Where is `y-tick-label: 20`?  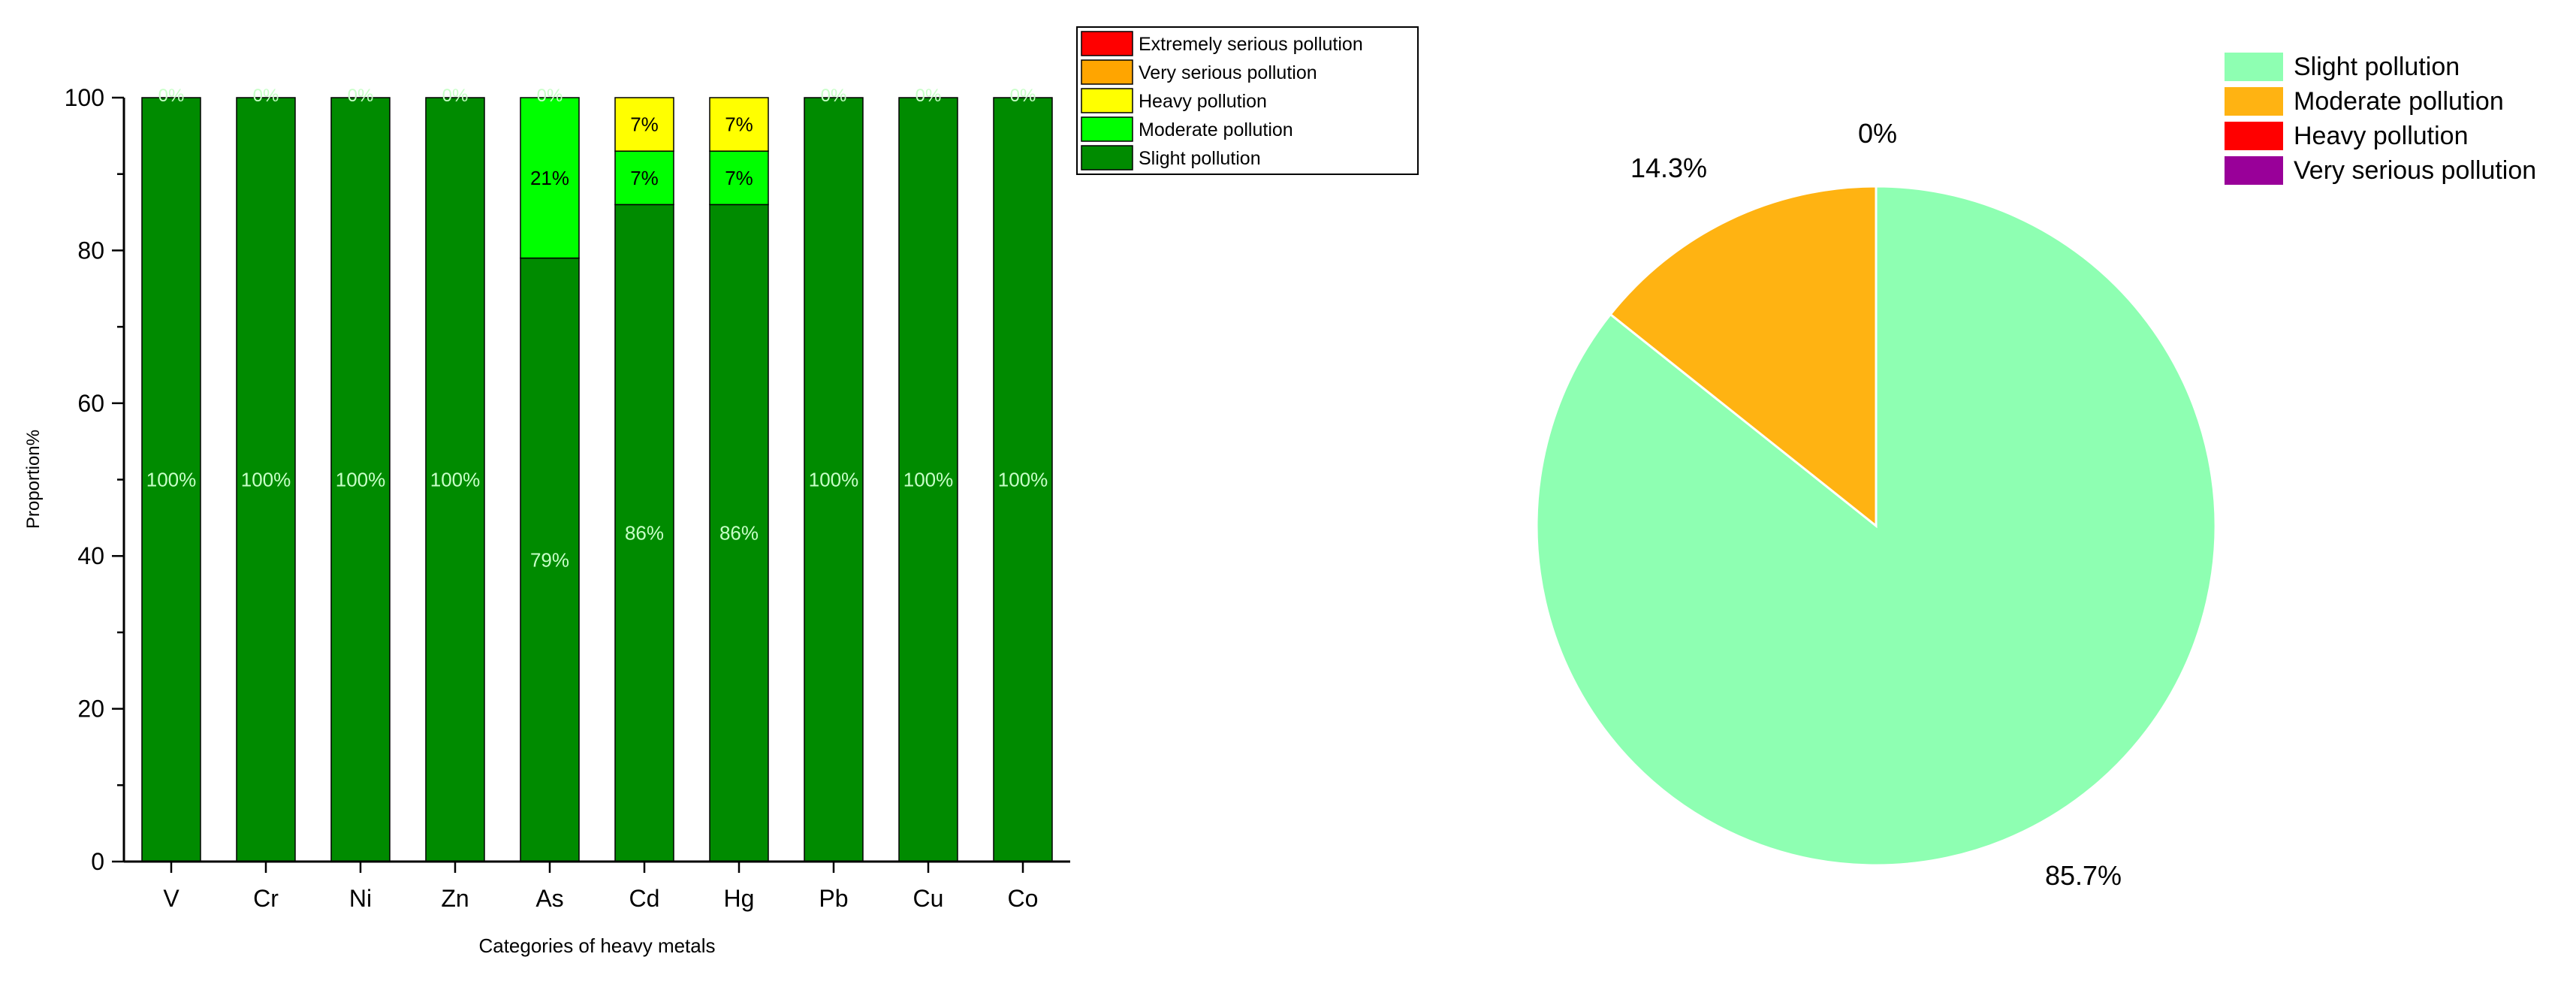 y-tick-label: 20 is located at coordinates (90, 709).